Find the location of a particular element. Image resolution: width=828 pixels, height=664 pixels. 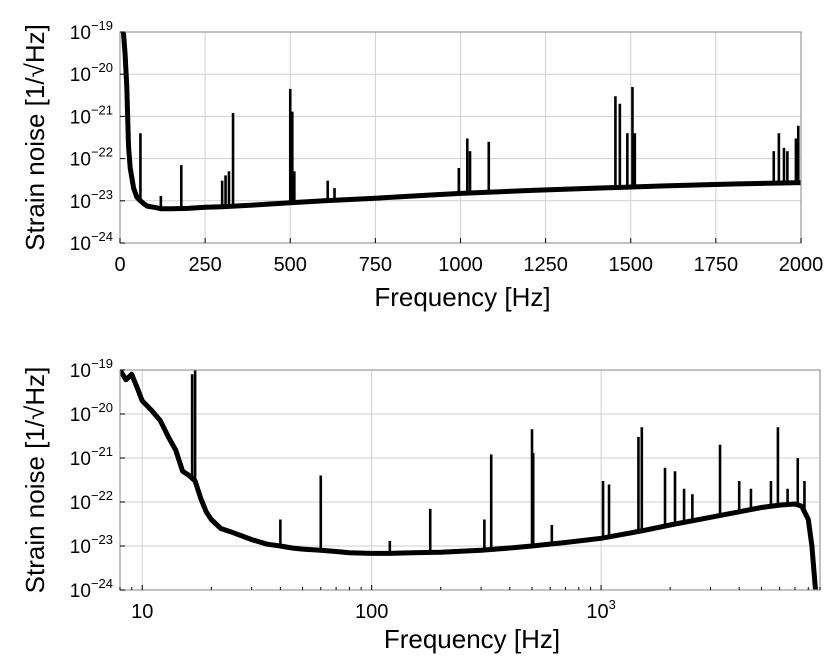

x-tick-label: 500 is located at coordinates (290, 265).